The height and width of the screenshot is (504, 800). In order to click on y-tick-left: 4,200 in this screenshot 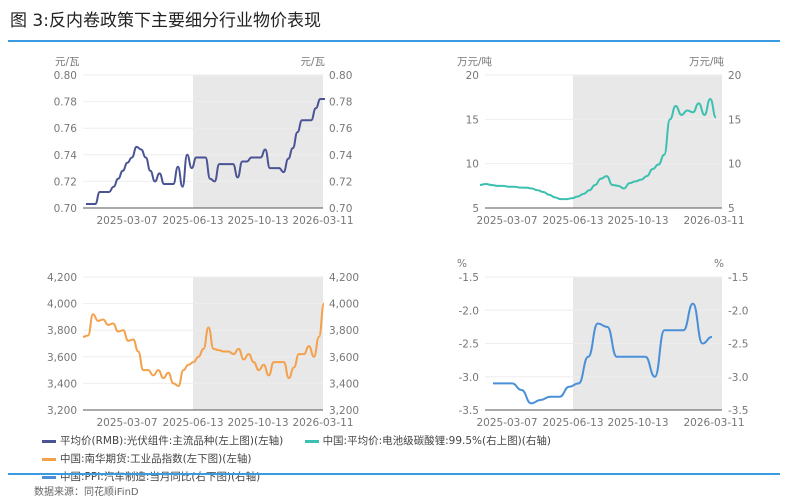, I will do `click(62, 278)`.